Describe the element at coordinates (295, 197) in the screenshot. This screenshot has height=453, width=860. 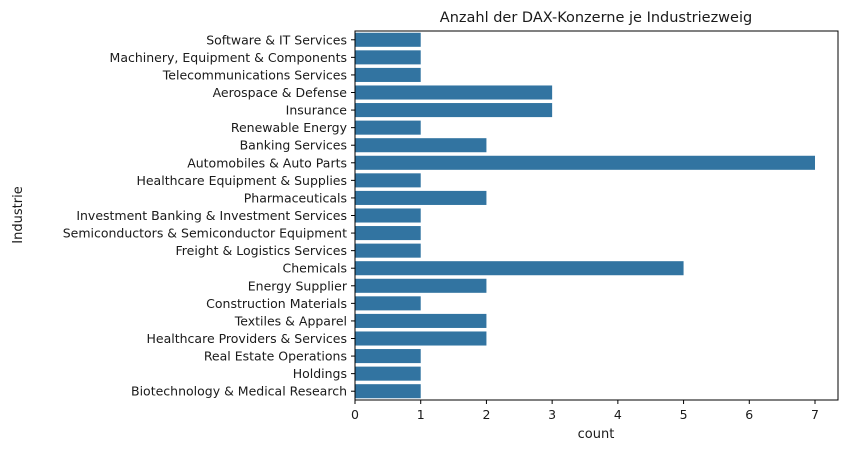
I see `y-tick-label: Pharmaceuticals` at that location.